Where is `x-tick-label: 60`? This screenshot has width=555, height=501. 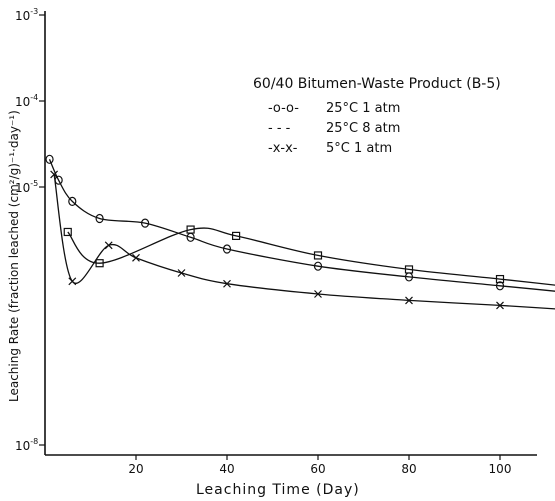
x-tick-label: 60 is located at coordinates (317, 469).